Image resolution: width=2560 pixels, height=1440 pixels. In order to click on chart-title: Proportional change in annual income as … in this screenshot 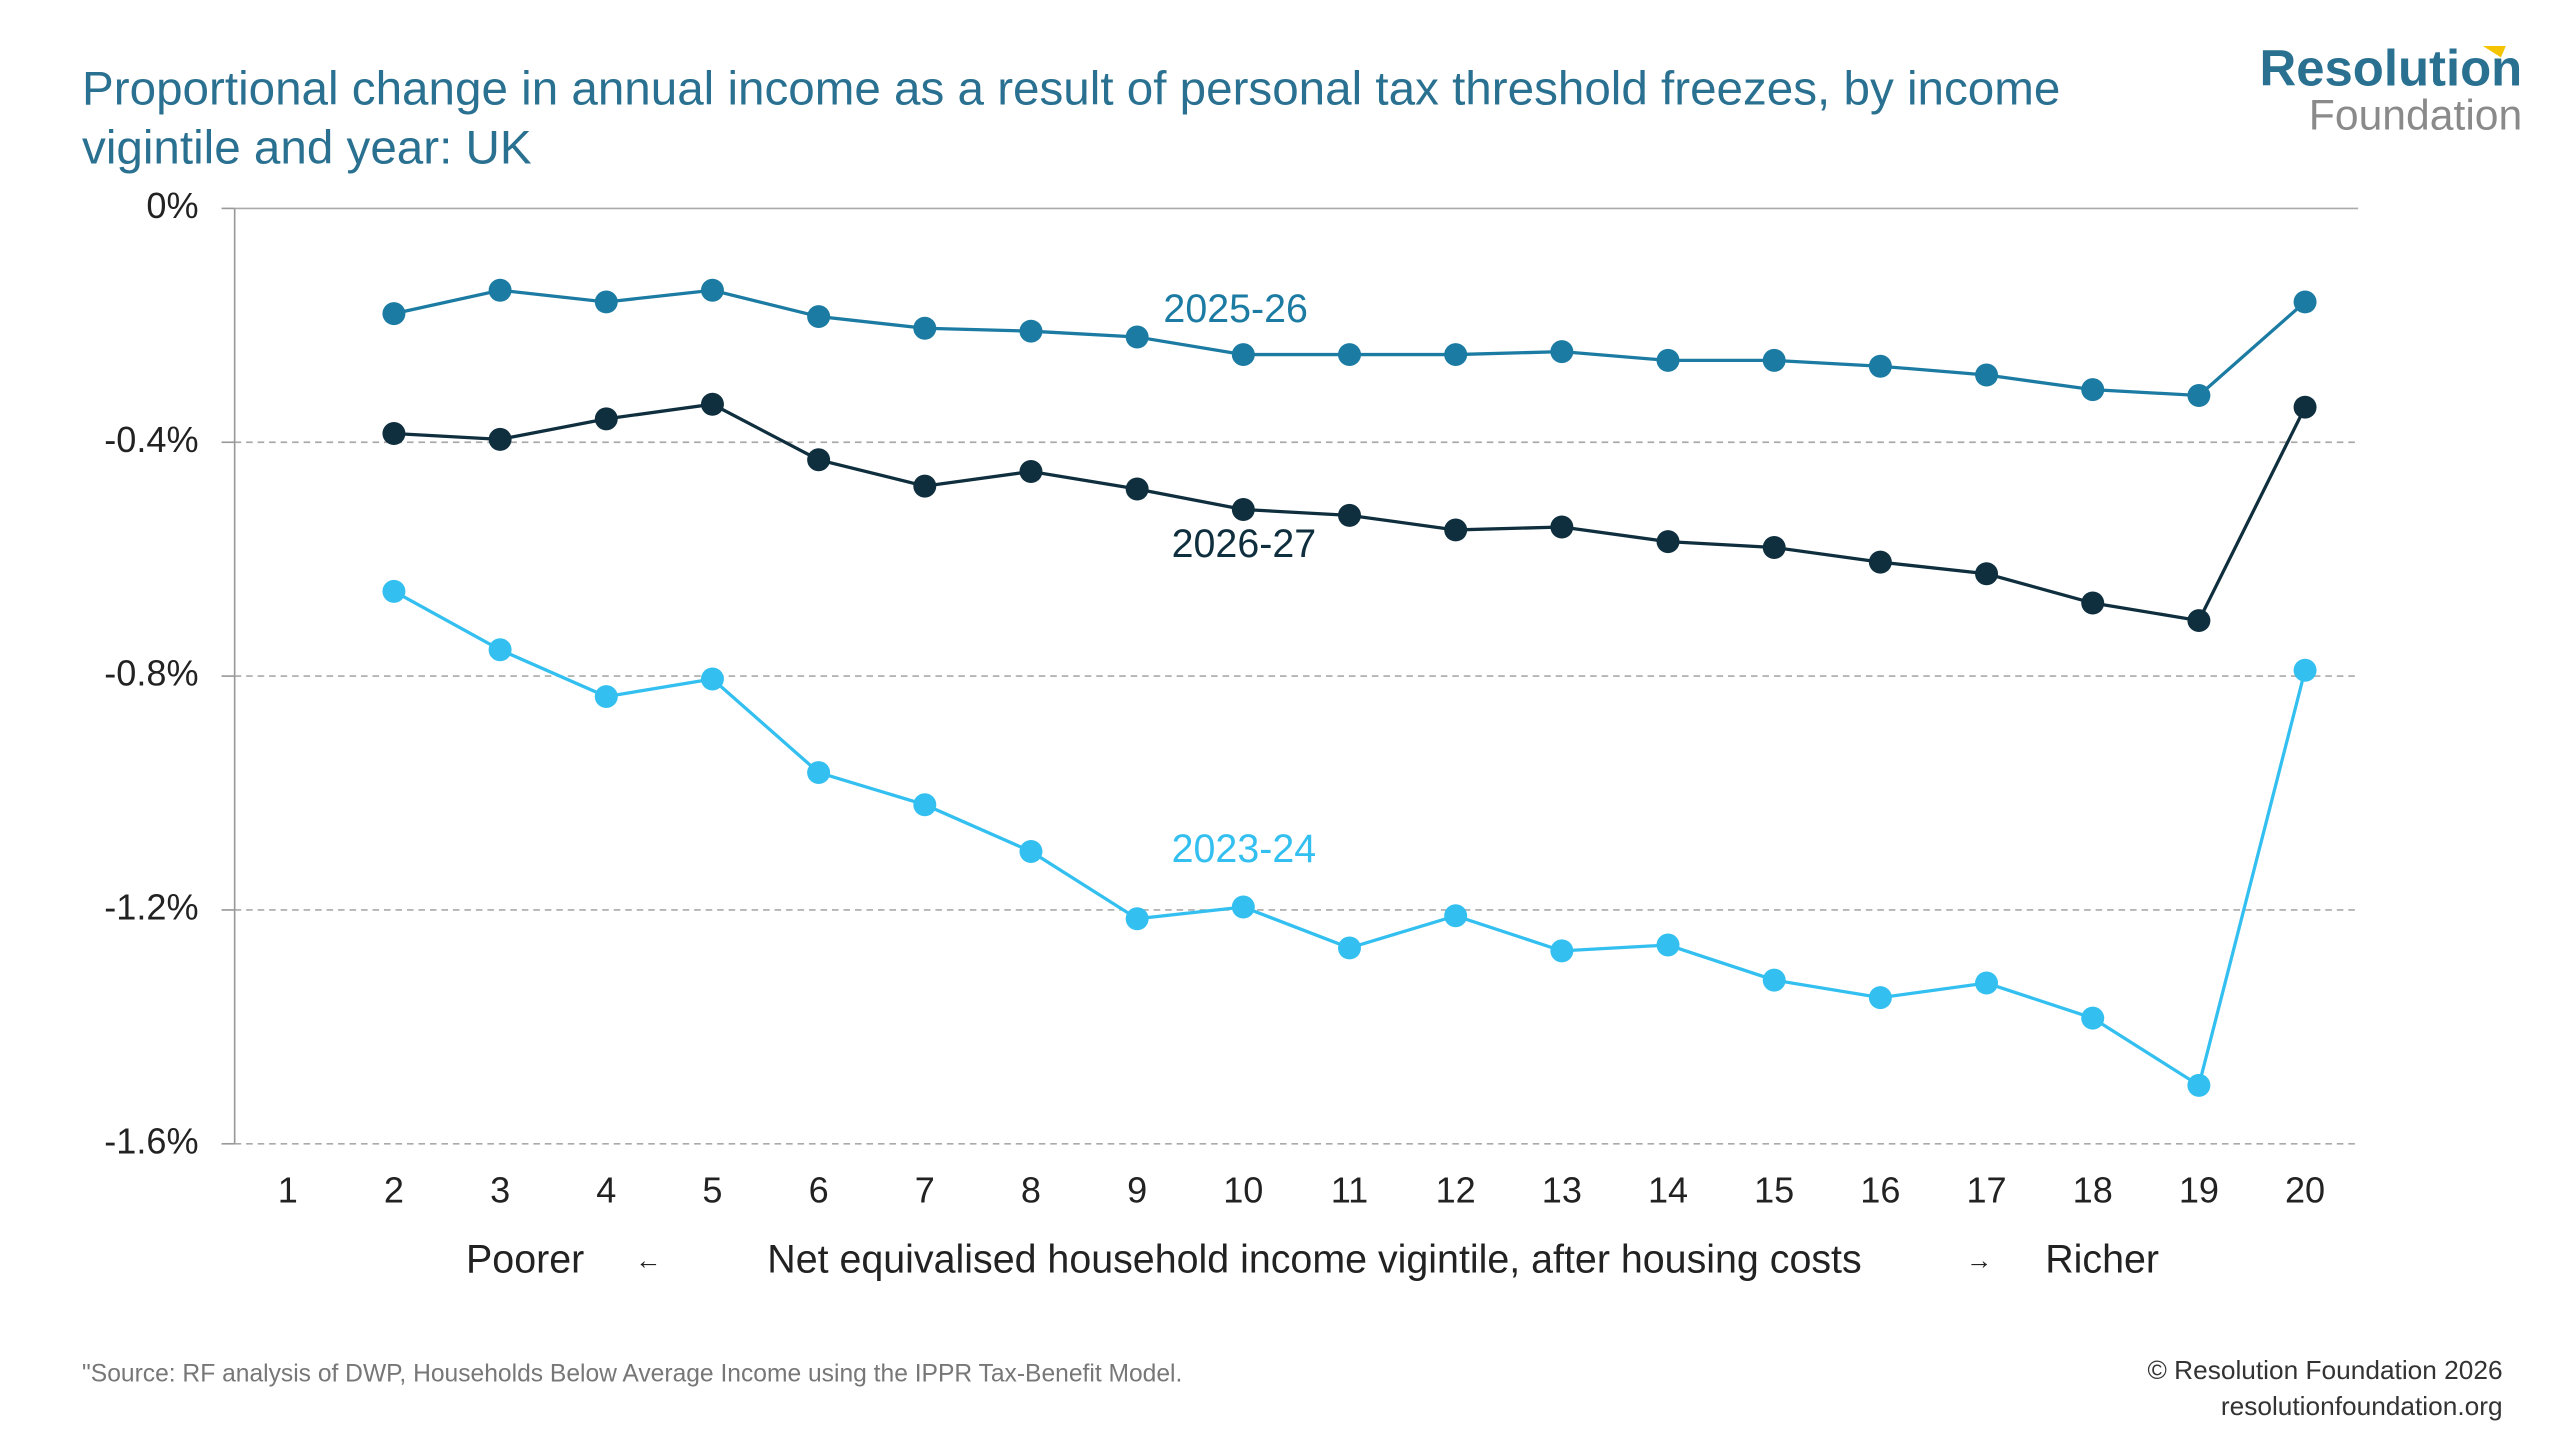, I will do `click(1071, 88)`.